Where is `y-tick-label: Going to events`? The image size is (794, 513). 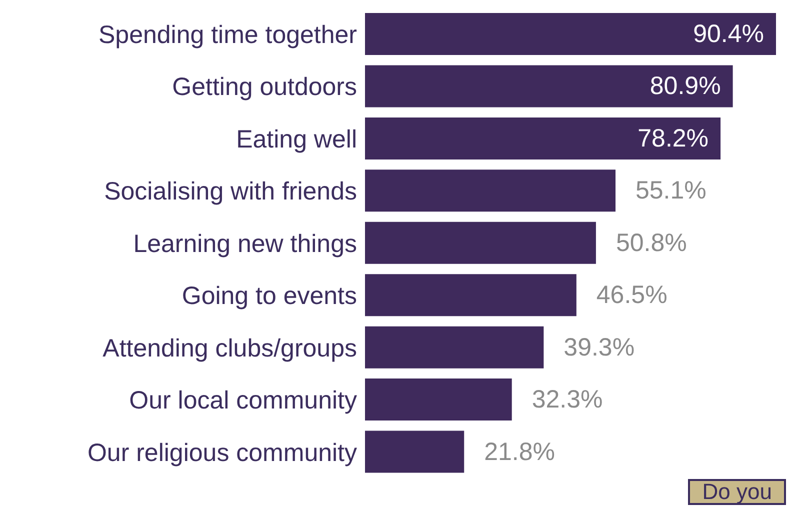
y-tick-label: Going to events is located at coordinates (269, 296).